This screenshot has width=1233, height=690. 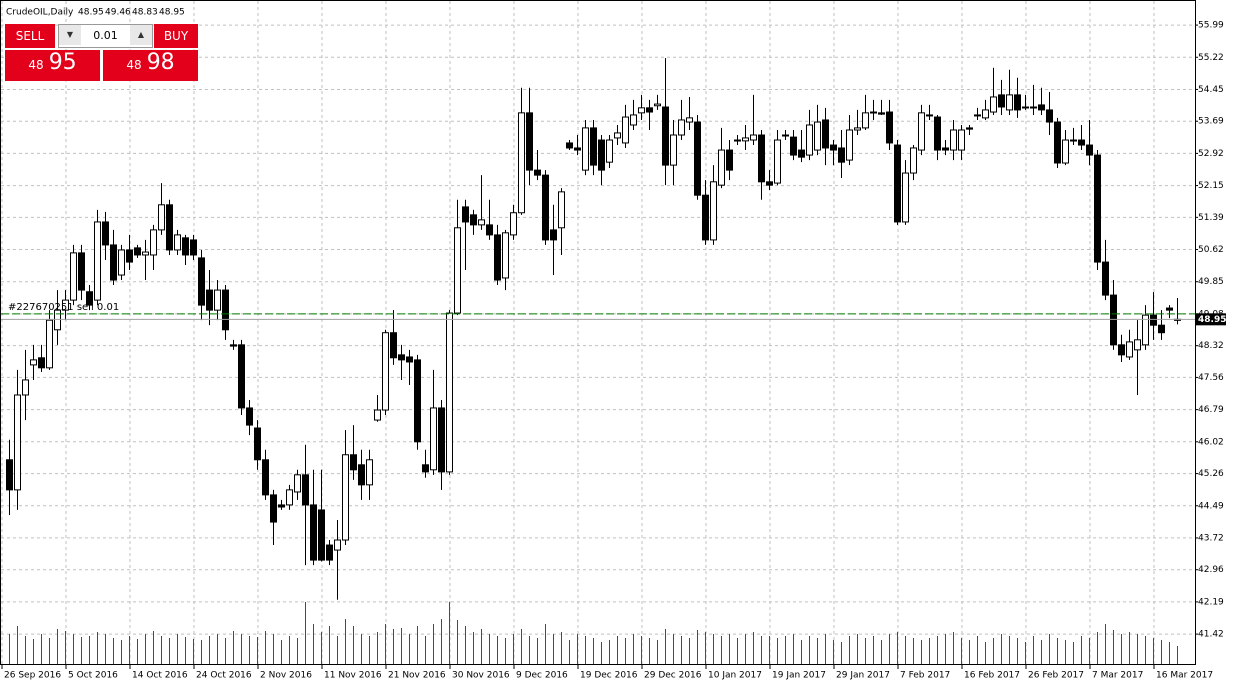 What do you see at coordinates (1211, 90) in the screenshot?
I see `y-tick-label: 54.45` at bounding box center [1211, 90].